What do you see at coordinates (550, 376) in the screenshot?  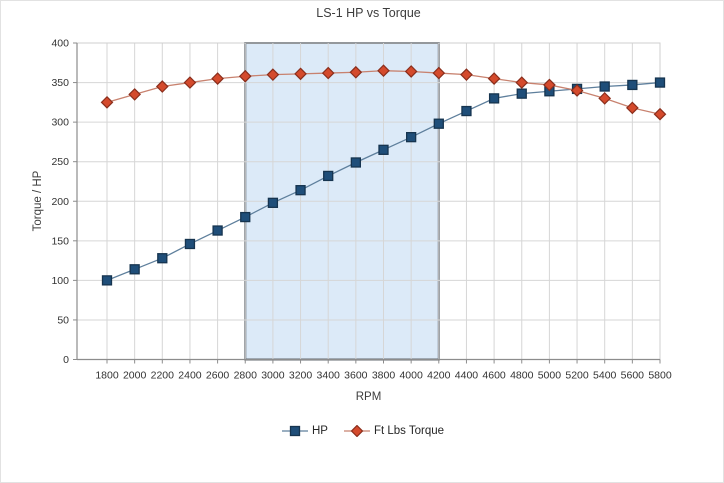 I see `svg-text: 5000` at bounding box center [550, 376].